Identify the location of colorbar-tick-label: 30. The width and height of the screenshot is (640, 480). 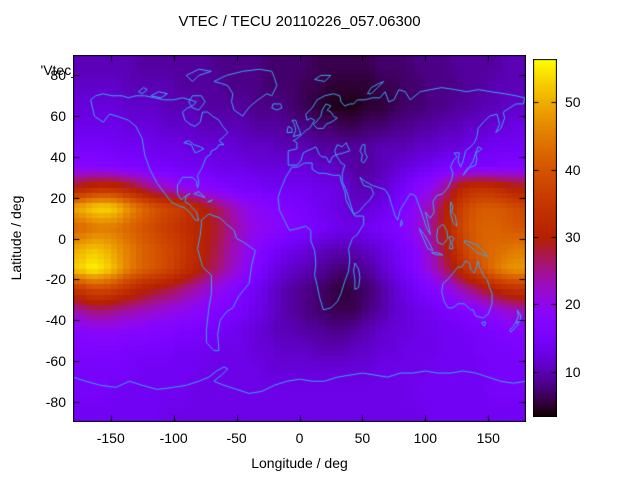
(573, 236).